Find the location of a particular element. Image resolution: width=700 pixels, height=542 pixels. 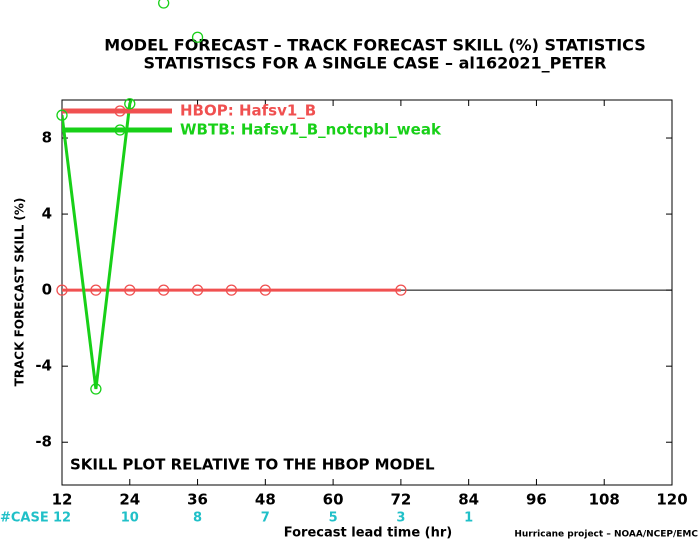

x-tick-label: 48 is located at coordinates (265, 500).